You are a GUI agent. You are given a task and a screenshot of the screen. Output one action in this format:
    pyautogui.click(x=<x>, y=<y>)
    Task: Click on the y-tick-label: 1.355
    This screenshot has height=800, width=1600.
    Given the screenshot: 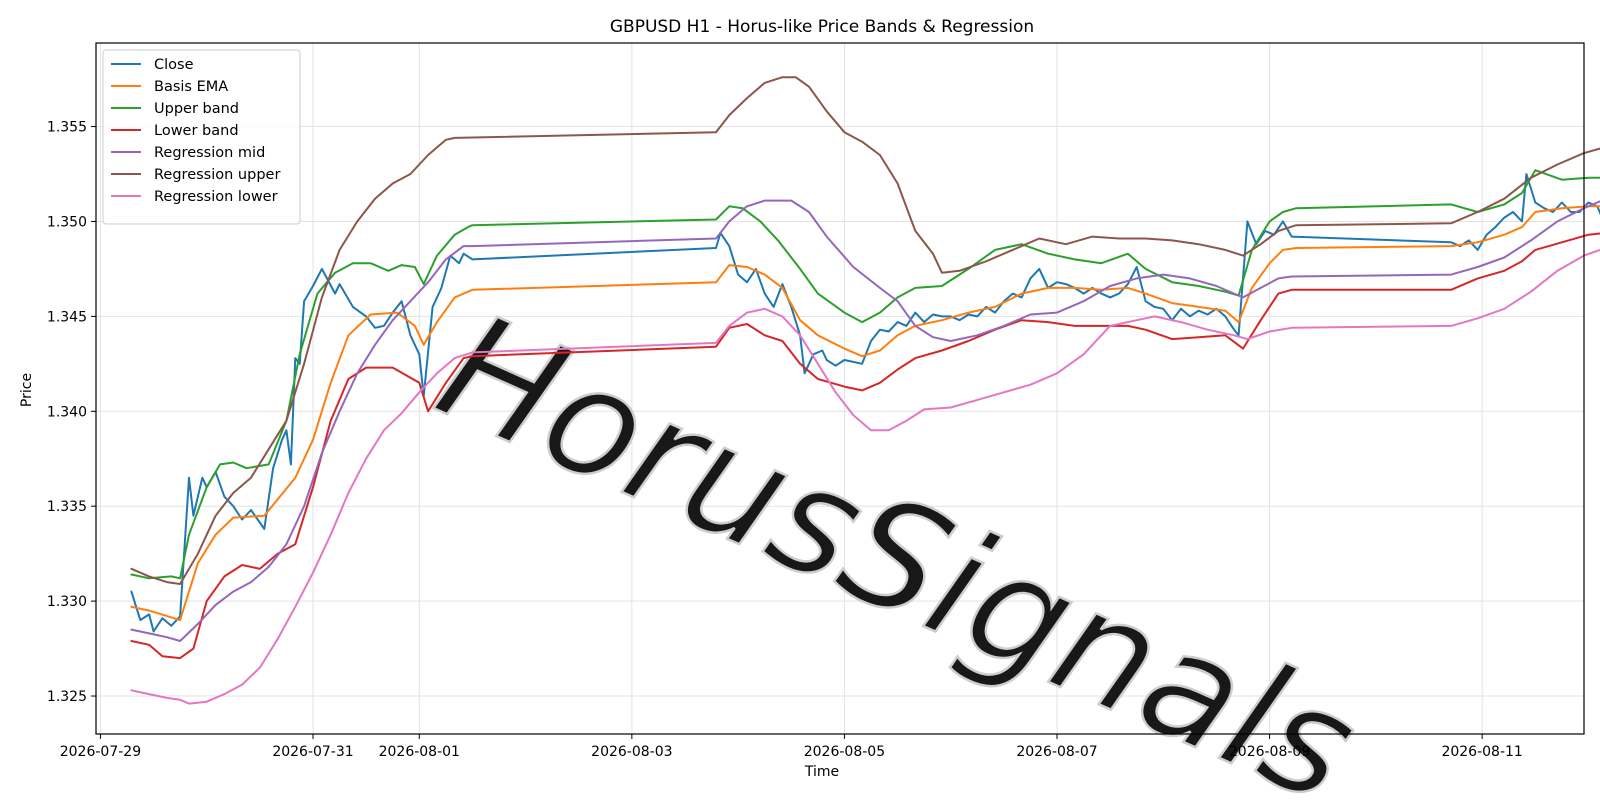 What is the action you would take?
    pyautogui.click(x=67, y=128)
    